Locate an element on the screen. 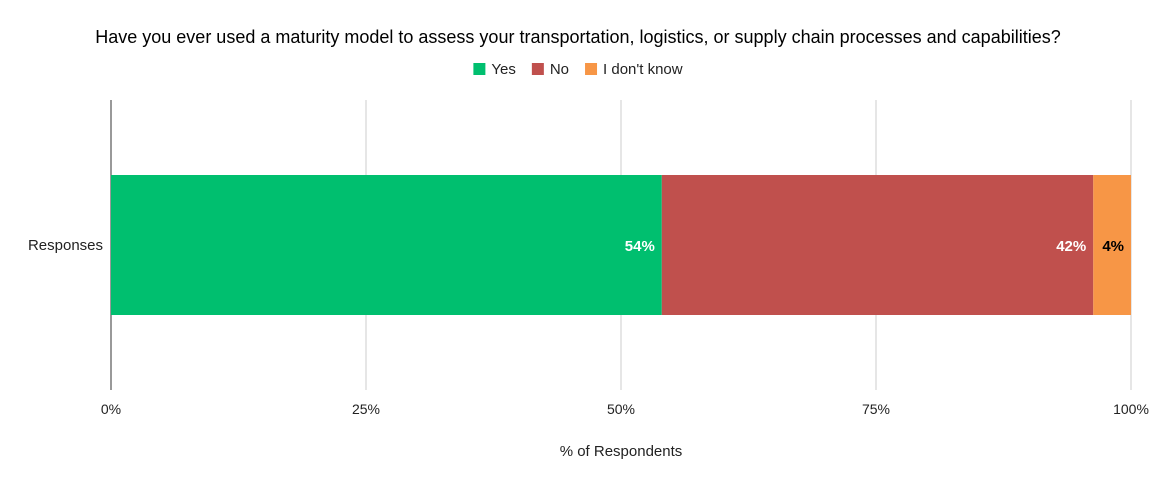 The width and height of the screenshot is (1156, 484). x-axis-title: % of Respondents is located at coordinates (621, 451).